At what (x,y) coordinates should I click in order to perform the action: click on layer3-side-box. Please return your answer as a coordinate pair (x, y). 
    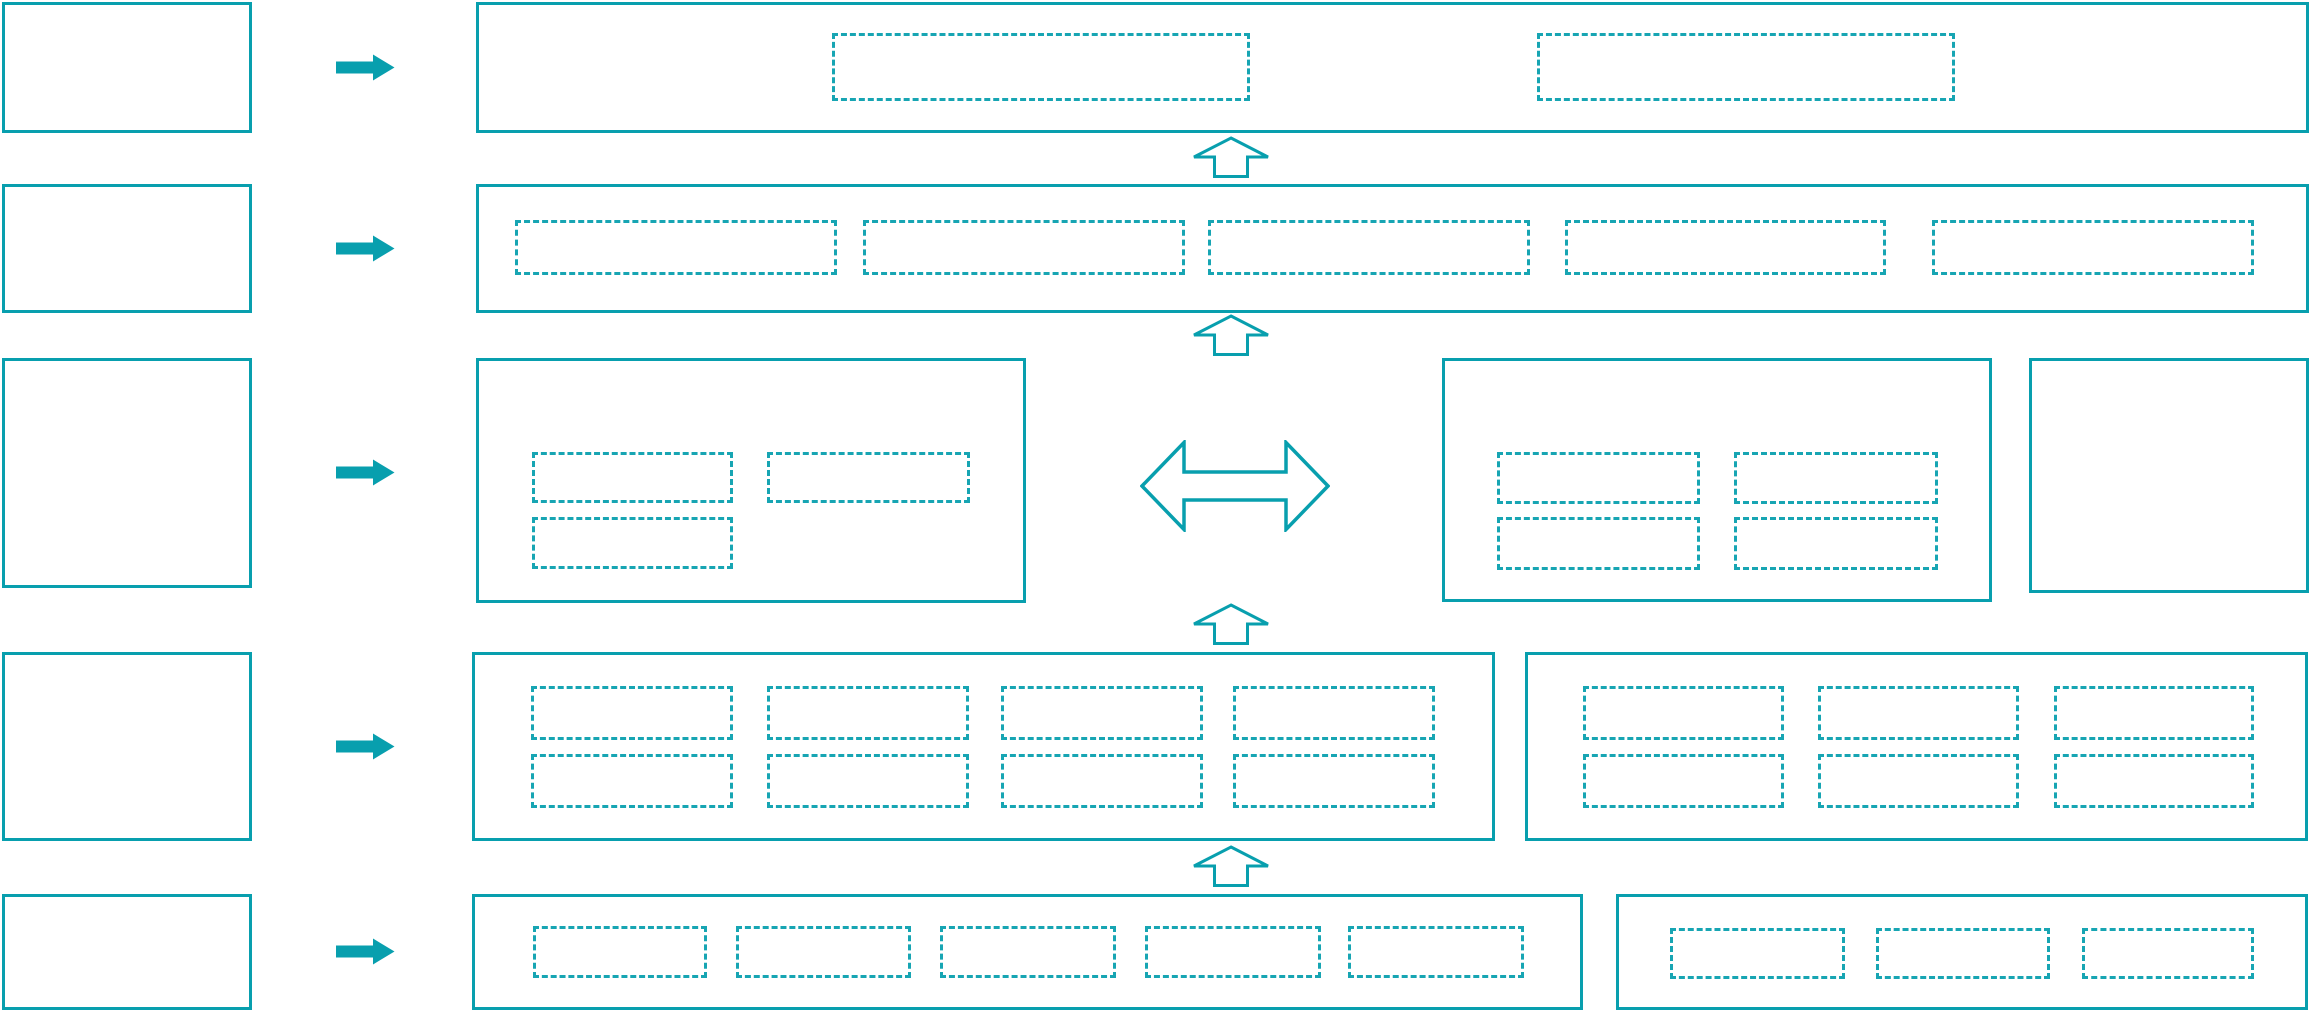
    Looking at the image, I should click on (2169, 475).